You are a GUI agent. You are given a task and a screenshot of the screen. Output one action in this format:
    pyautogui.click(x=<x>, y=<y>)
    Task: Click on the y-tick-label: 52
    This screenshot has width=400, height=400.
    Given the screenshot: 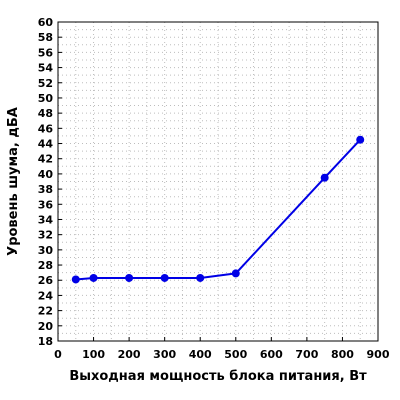 What is the action you would take?
    pyautogui.click(x=45, y=83)
    